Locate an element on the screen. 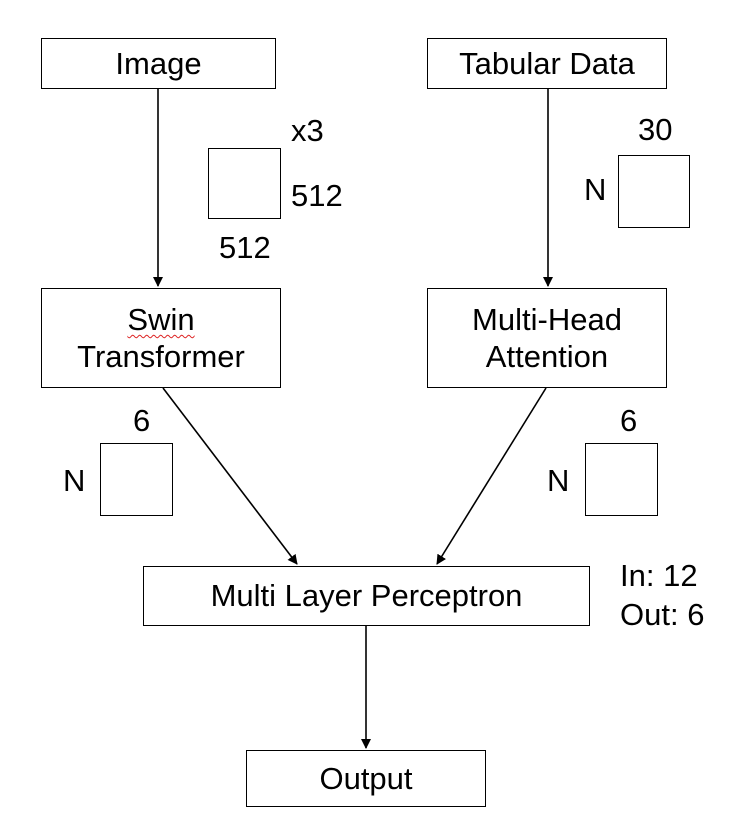  image-node: Image is located at coordinates (158, 63).